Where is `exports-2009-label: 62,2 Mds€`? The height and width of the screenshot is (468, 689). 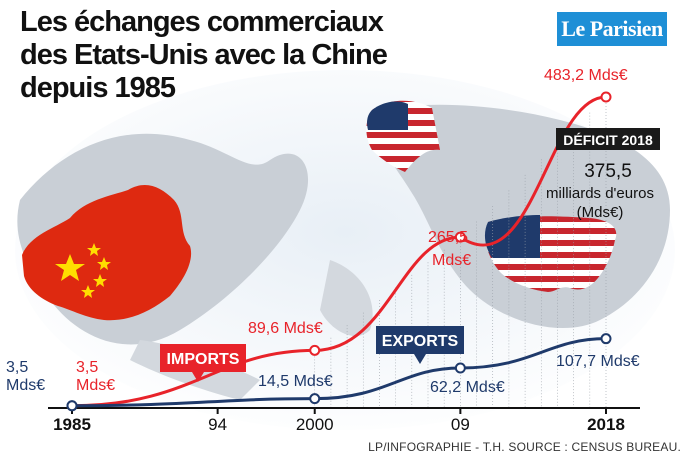 exports-2009-label: 62,2 Mds€ is located at coordinates (467, 387).